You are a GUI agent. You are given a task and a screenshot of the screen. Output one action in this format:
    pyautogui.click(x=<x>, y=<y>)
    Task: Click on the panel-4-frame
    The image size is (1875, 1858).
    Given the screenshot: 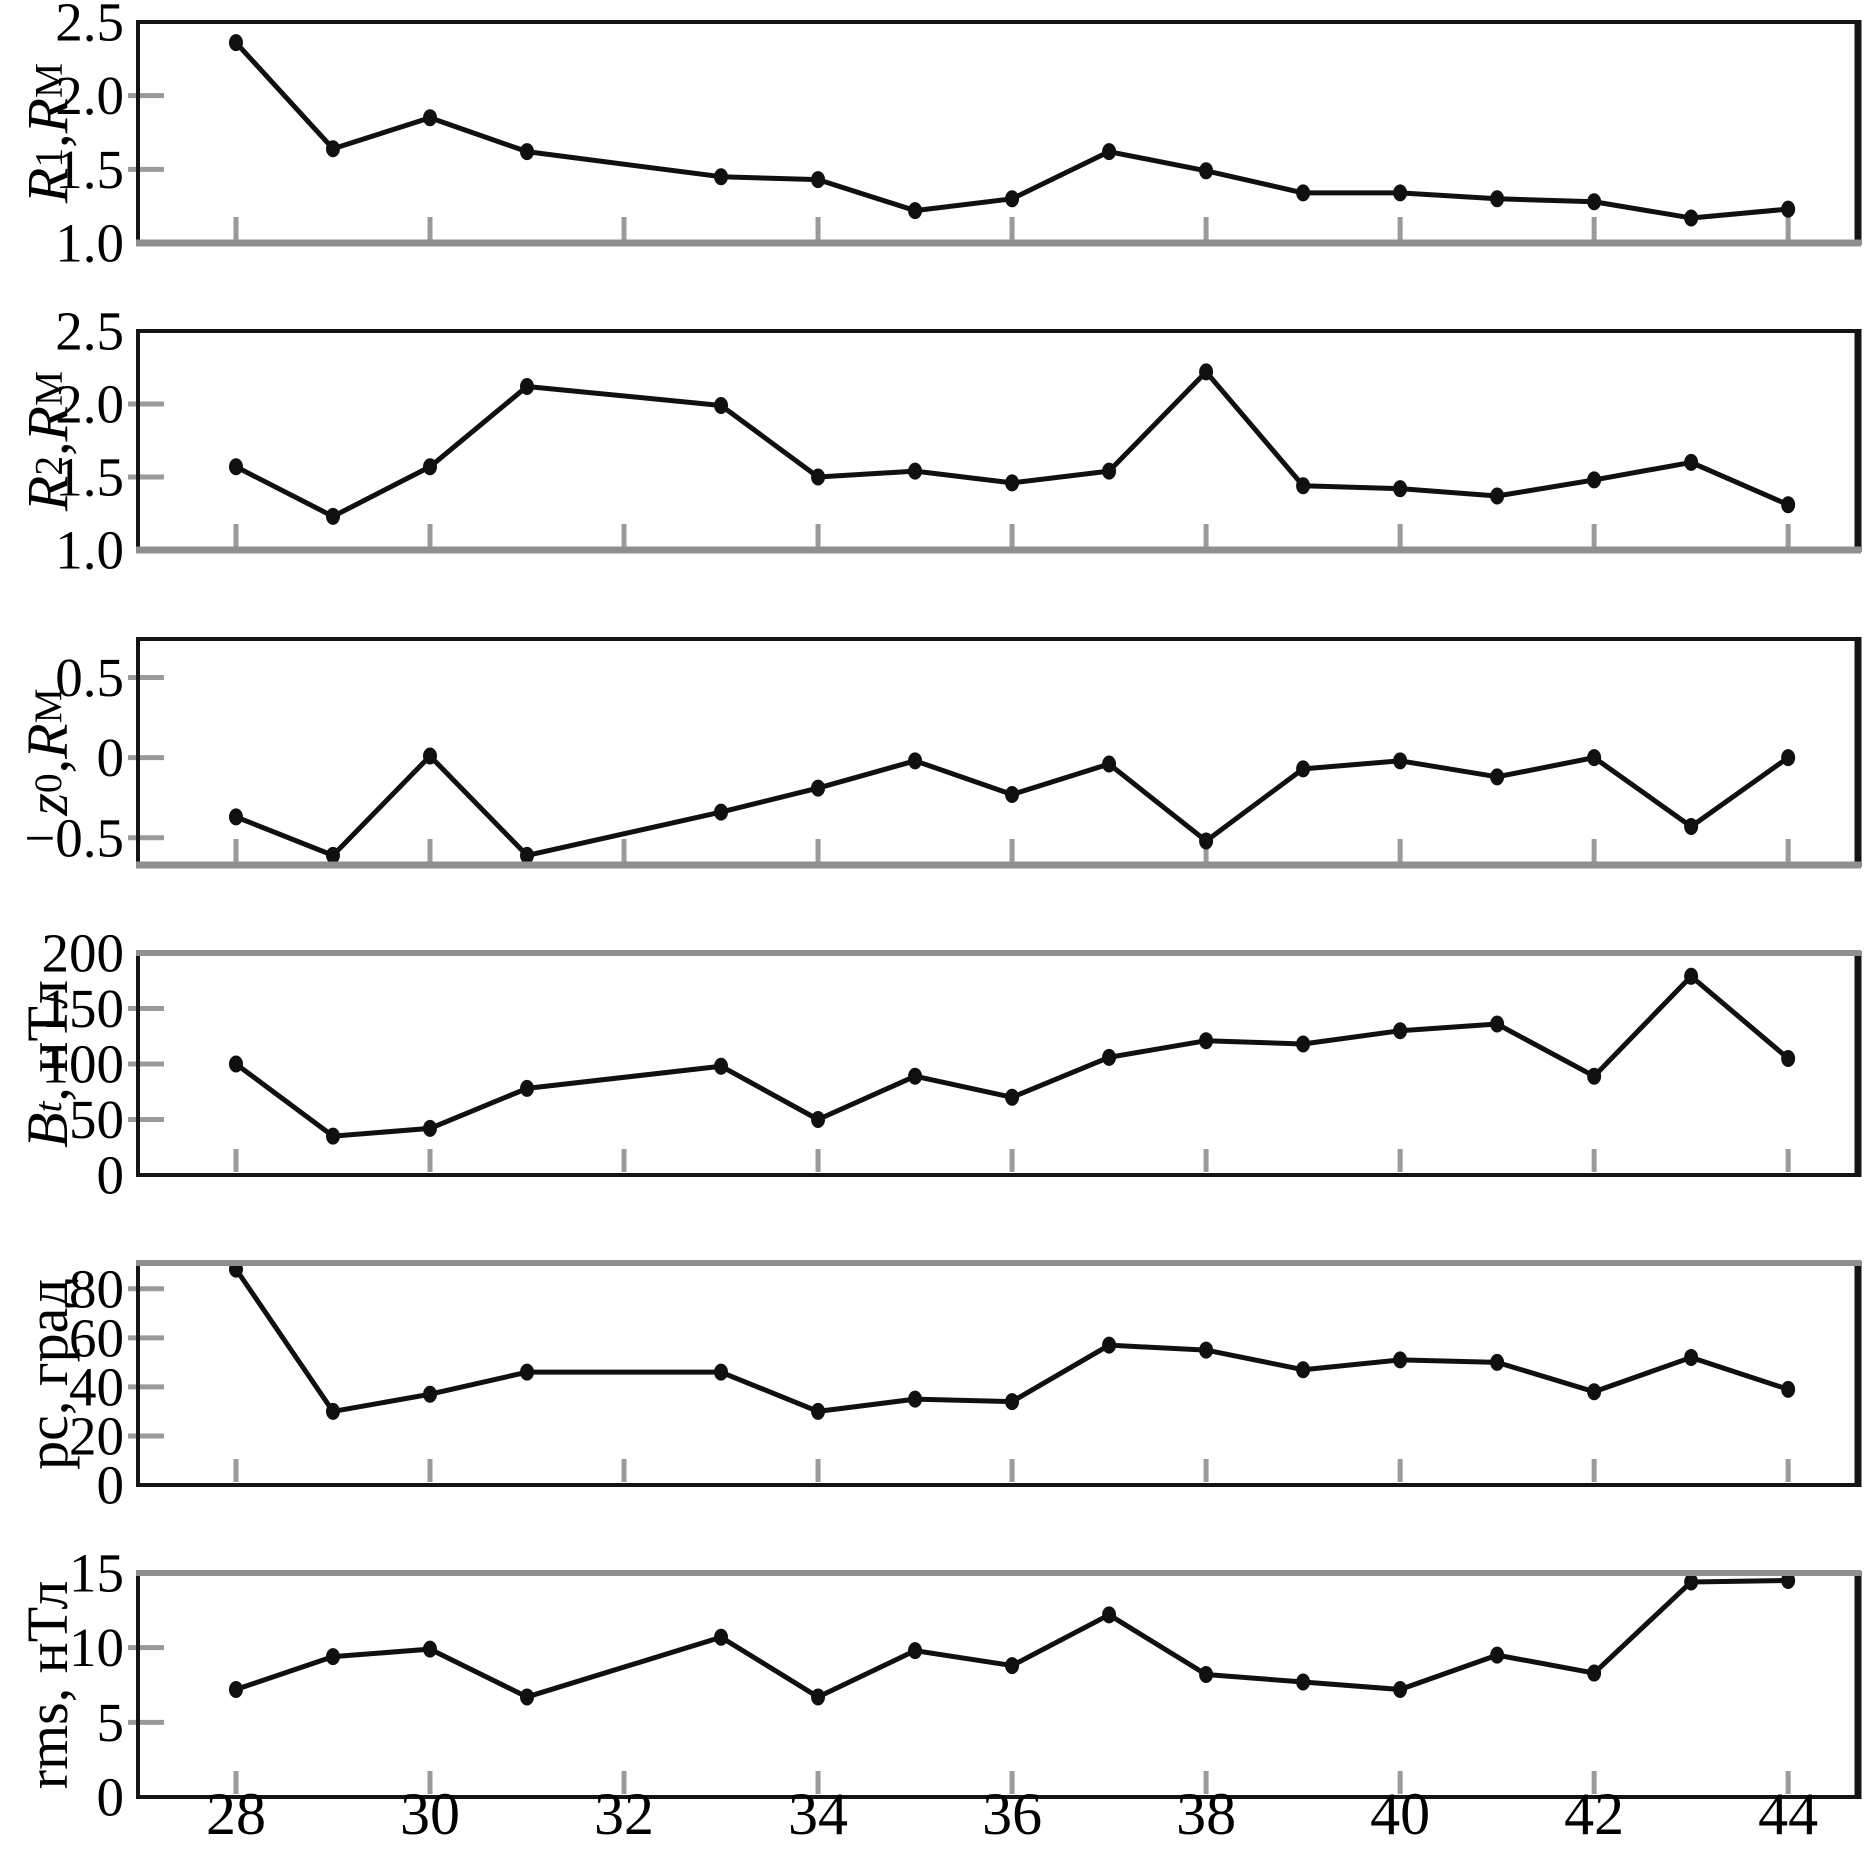 What is the action you would take?
    pyautogui.click(x=998, y=1064)
    